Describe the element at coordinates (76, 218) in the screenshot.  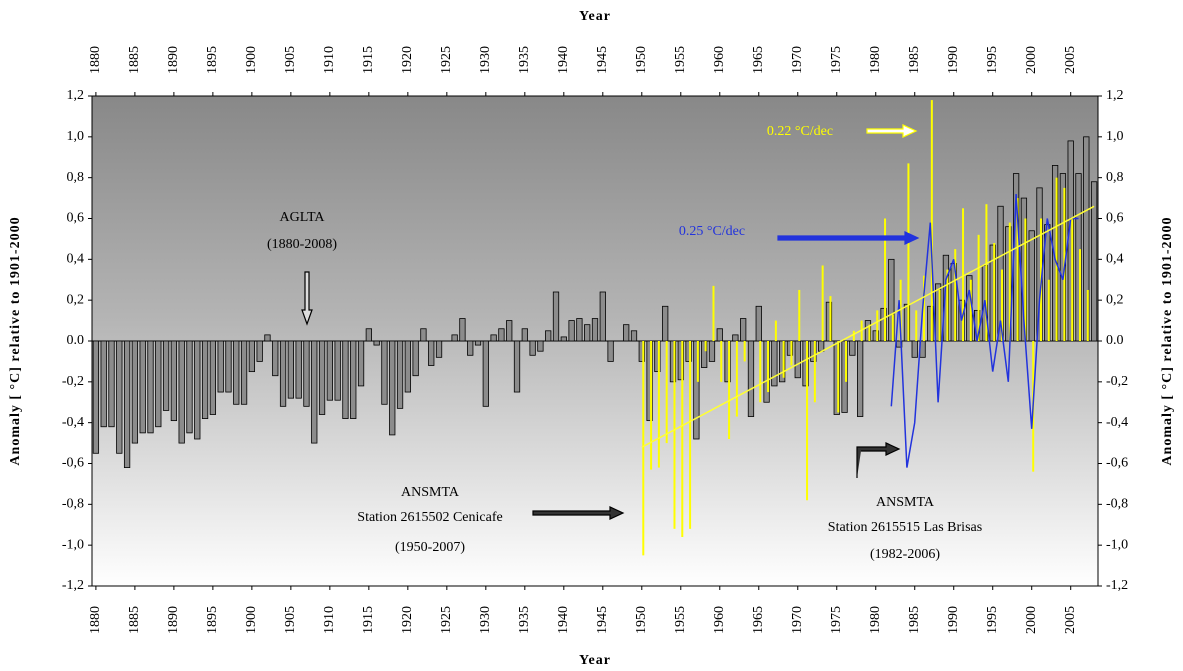
I see `y-tick-label: 0,6` at that location.